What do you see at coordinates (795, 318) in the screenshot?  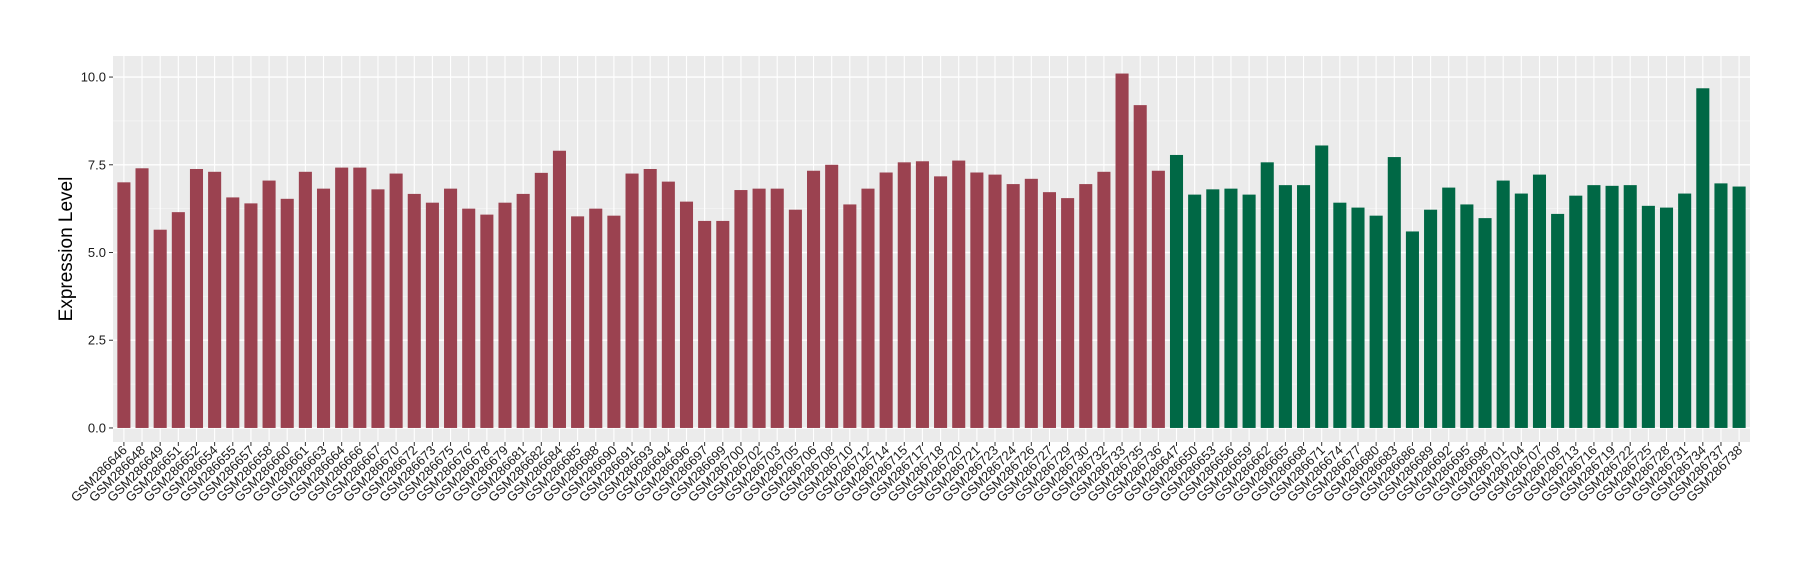 I see `bar-GSM286705` at bounding box center [795, 318].